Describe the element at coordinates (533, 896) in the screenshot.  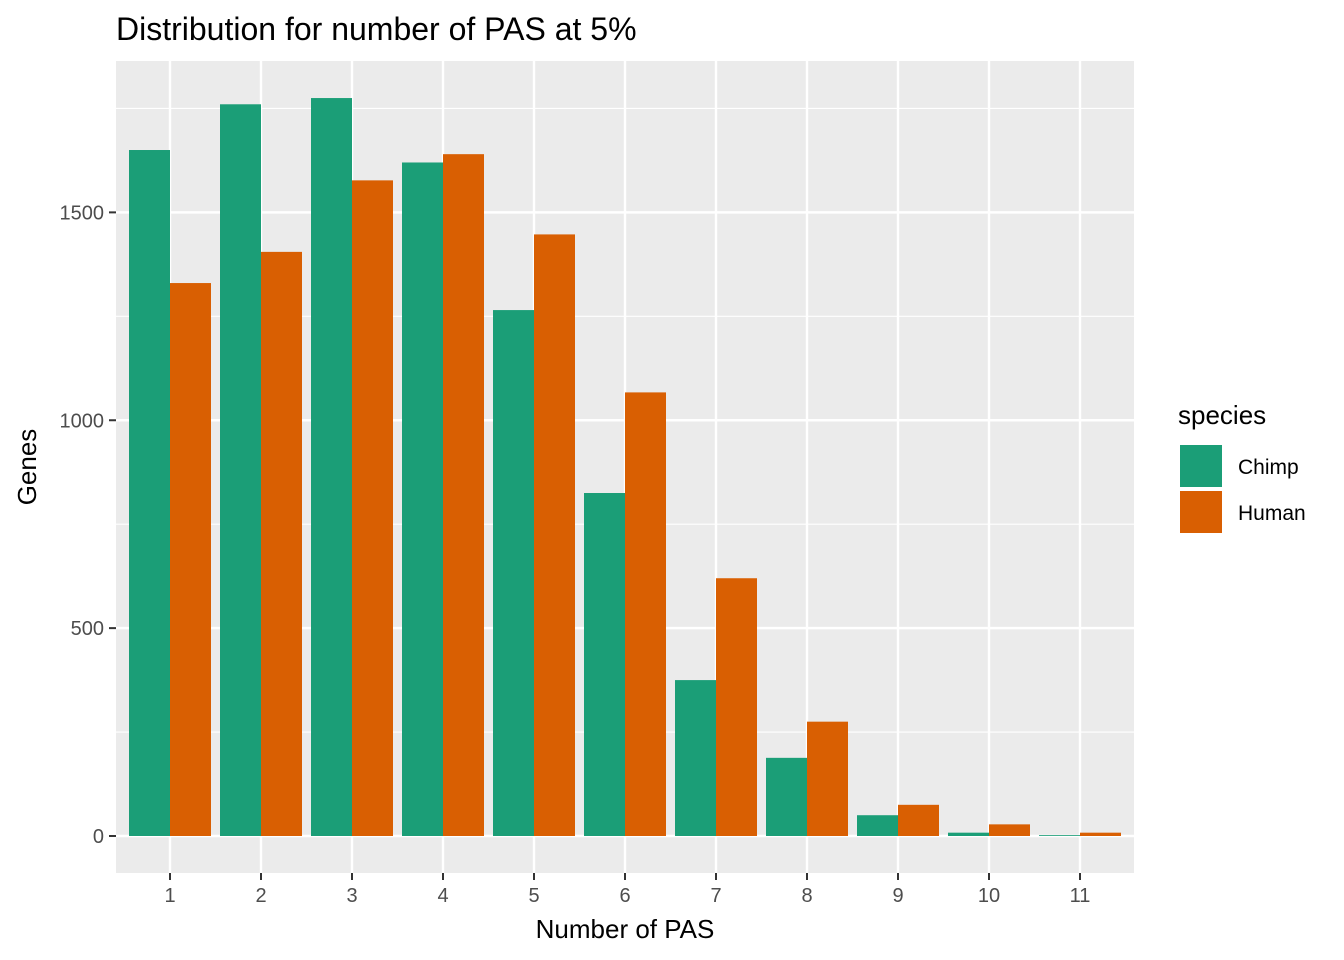
I see `x-tick-label: 5` at that location.